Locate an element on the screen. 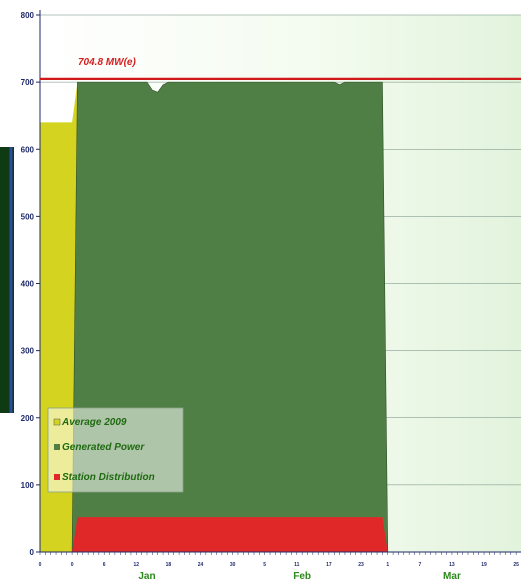 The height and width of the screenshot is (583, 521). month-labels: Jan Feb Mar is located at coordinates (299, 576).